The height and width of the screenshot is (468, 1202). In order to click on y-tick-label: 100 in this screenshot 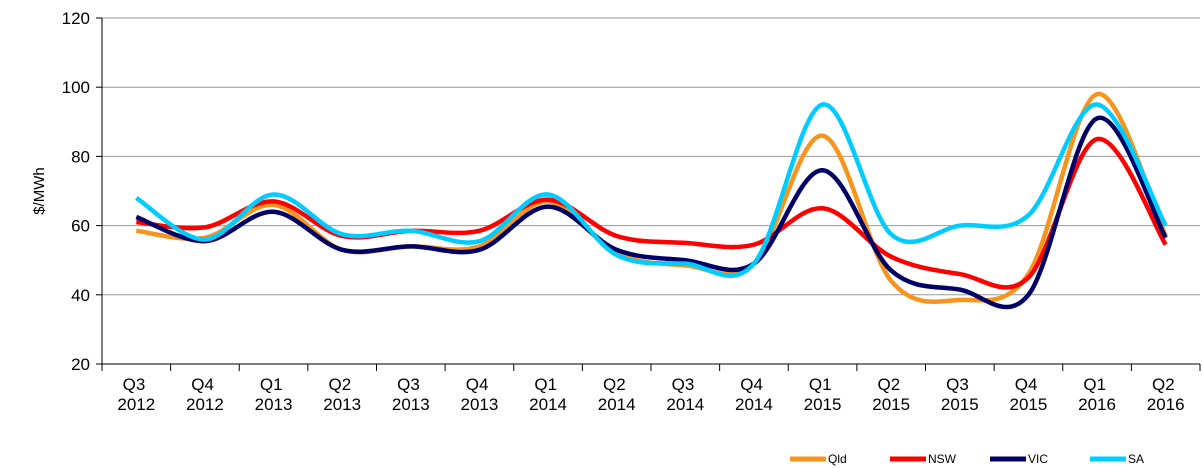, I will do `click(76, 87)`.